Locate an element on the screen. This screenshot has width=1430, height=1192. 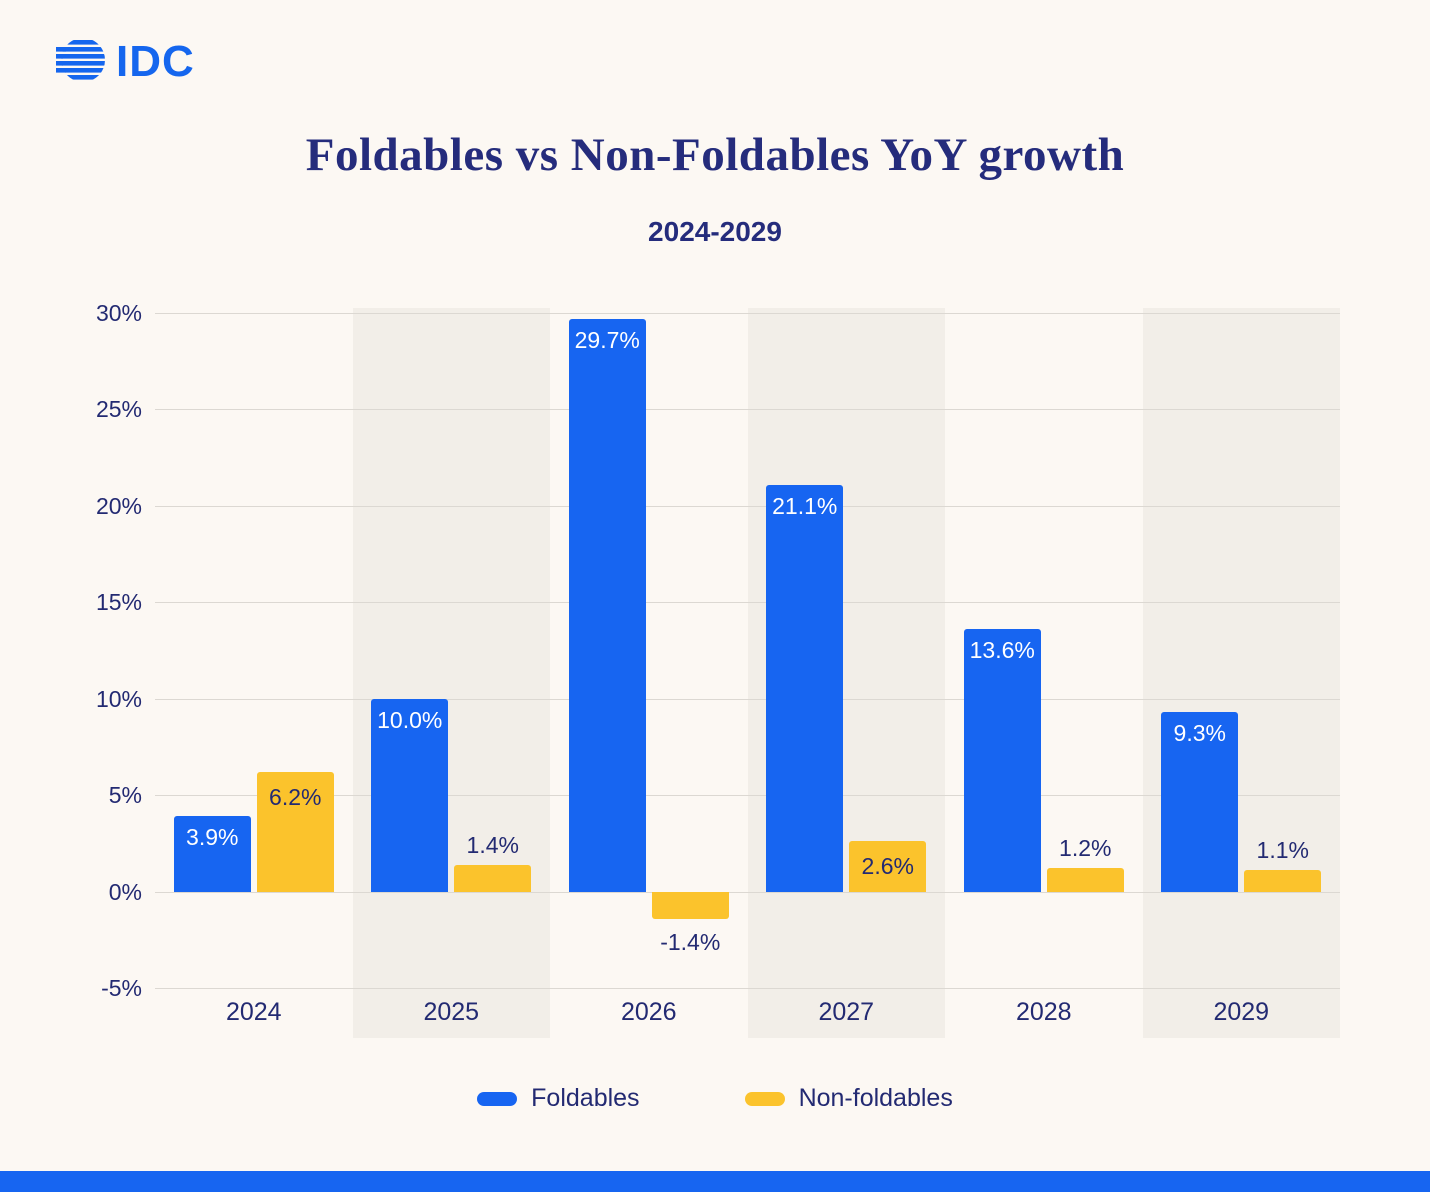
legend-item: Non-foldables is located at coordinates (848, 1098).